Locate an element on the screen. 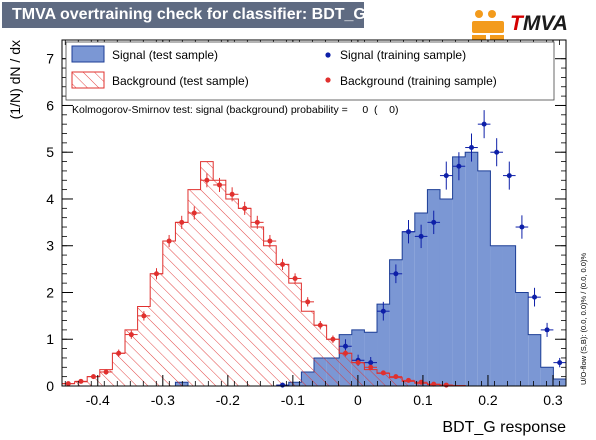  y-tick-label: 0 is located at coordinates (50, 386).